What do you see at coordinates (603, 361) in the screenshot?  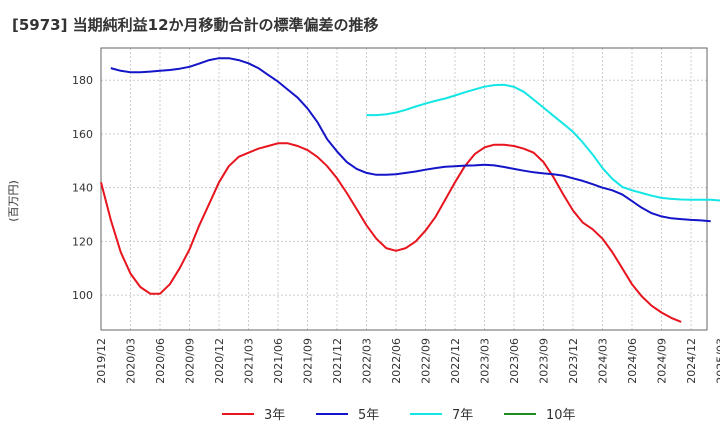 I see `x-tick-label: 2024/03` at bounding box center [603, 361].